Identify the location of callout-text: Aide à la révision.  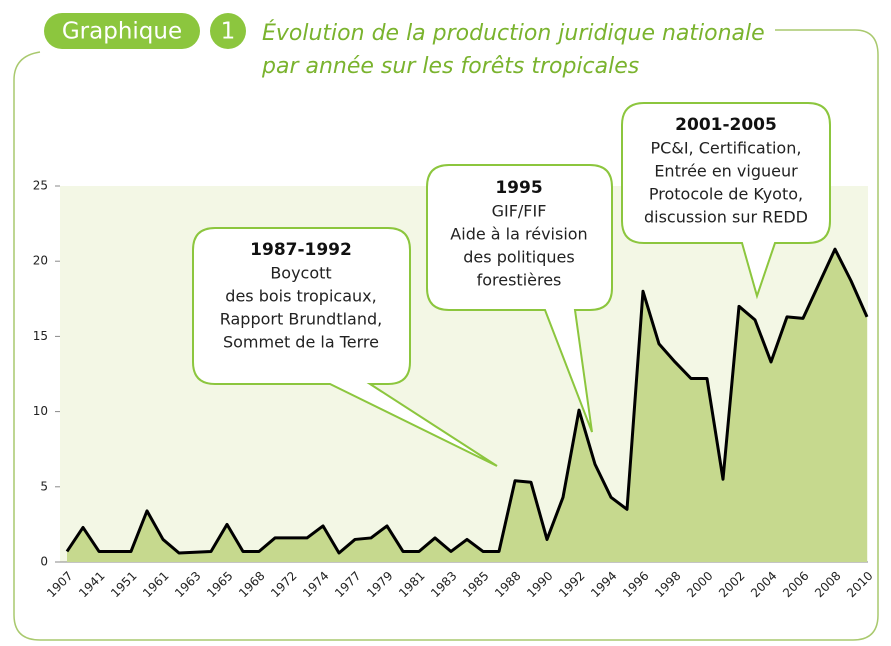
(518, 234).